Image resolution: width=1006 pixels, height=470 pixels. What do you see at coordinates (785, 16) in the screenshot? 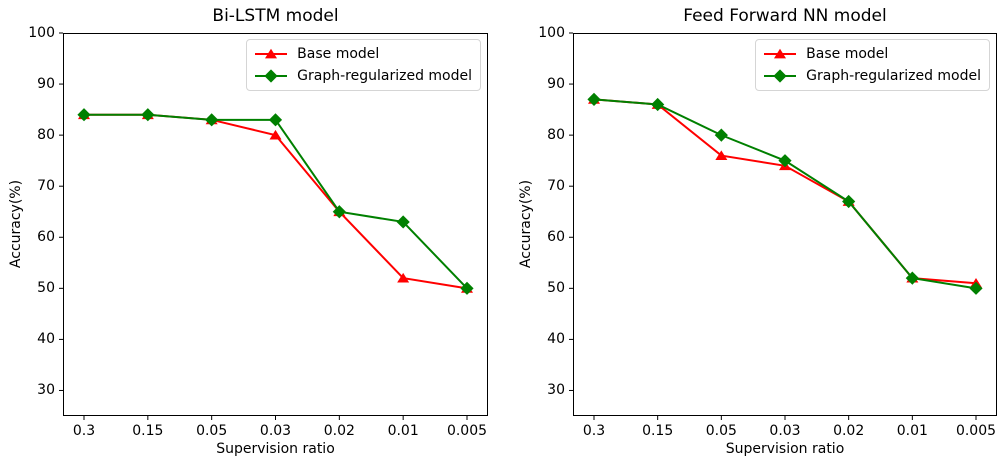
I see `chart-title: Feed Forward NN model` at bounding box center [785, 16].